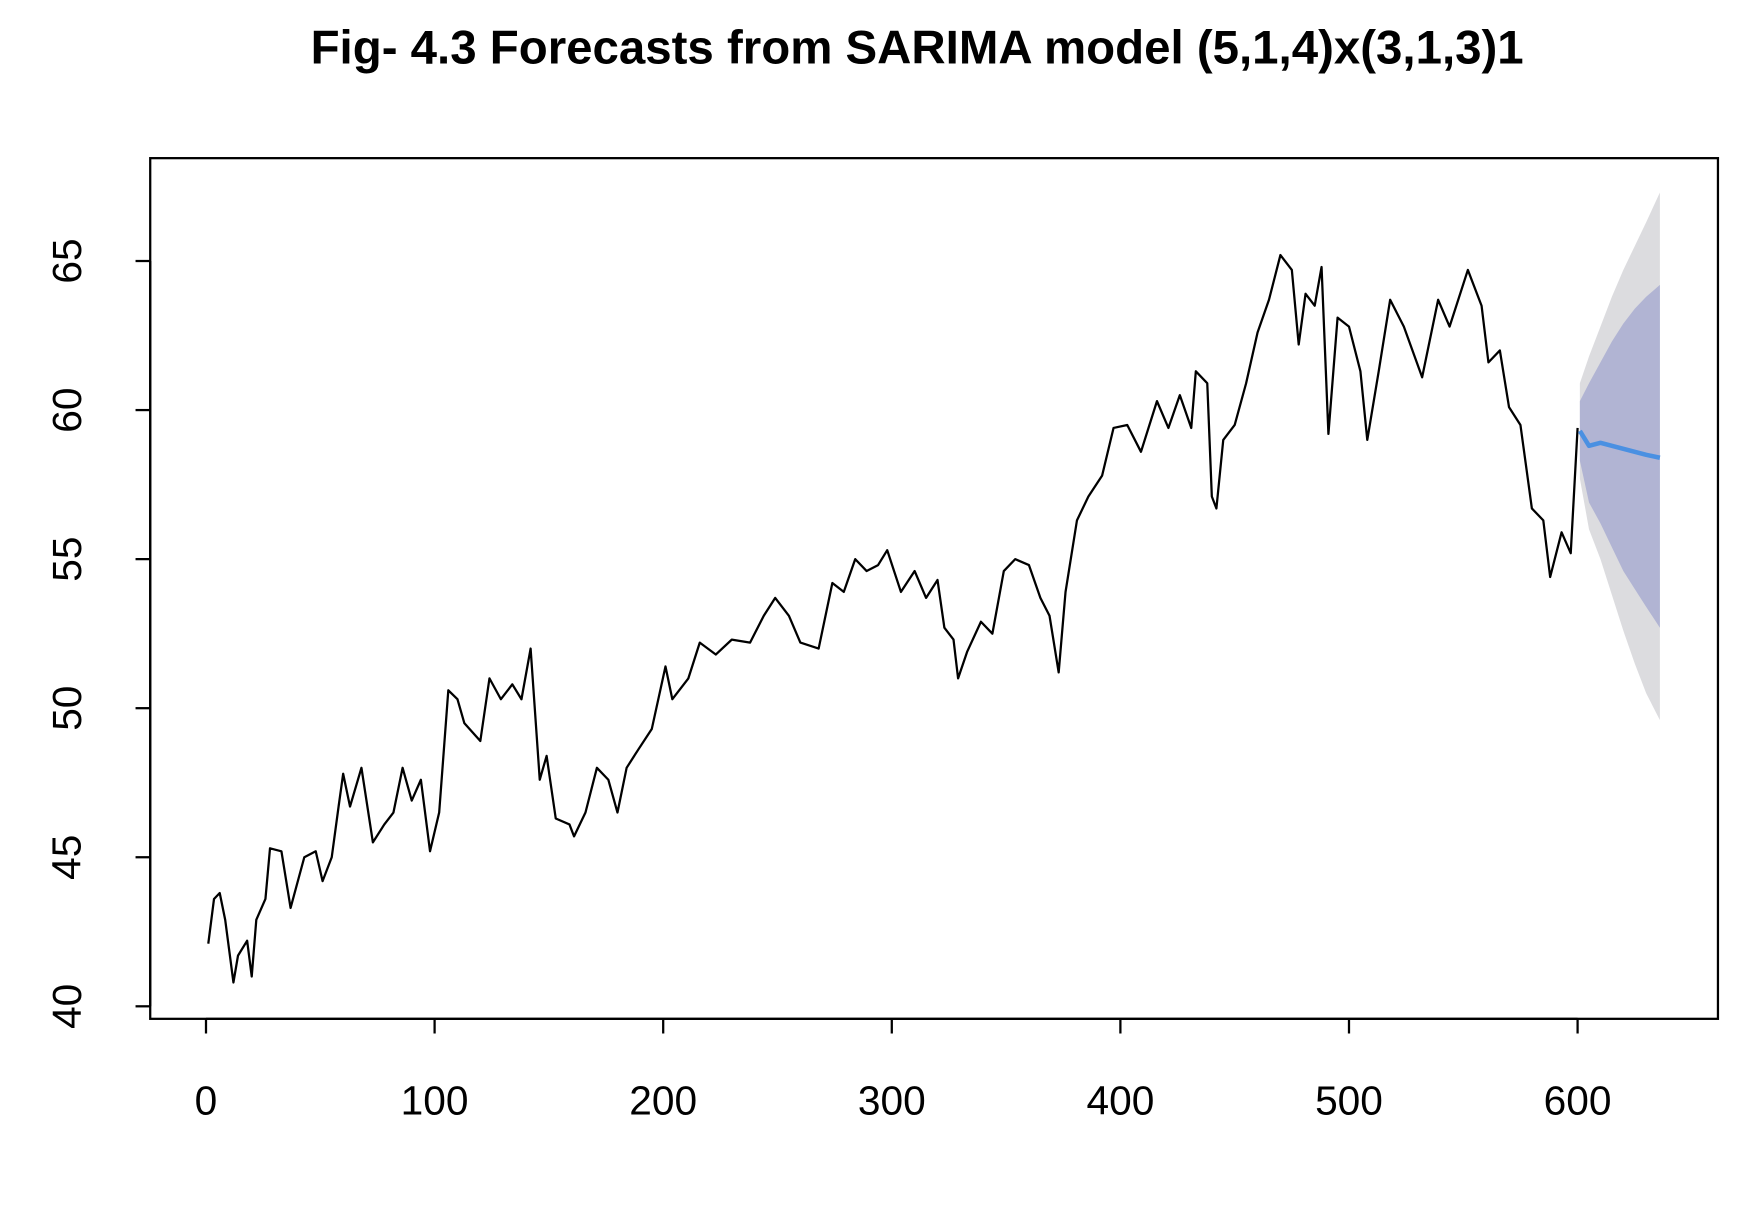 Image resolution: width=1762 pixels, height=1212 pixels. I want to click on y-tick-label: 50, so click(67, 708).